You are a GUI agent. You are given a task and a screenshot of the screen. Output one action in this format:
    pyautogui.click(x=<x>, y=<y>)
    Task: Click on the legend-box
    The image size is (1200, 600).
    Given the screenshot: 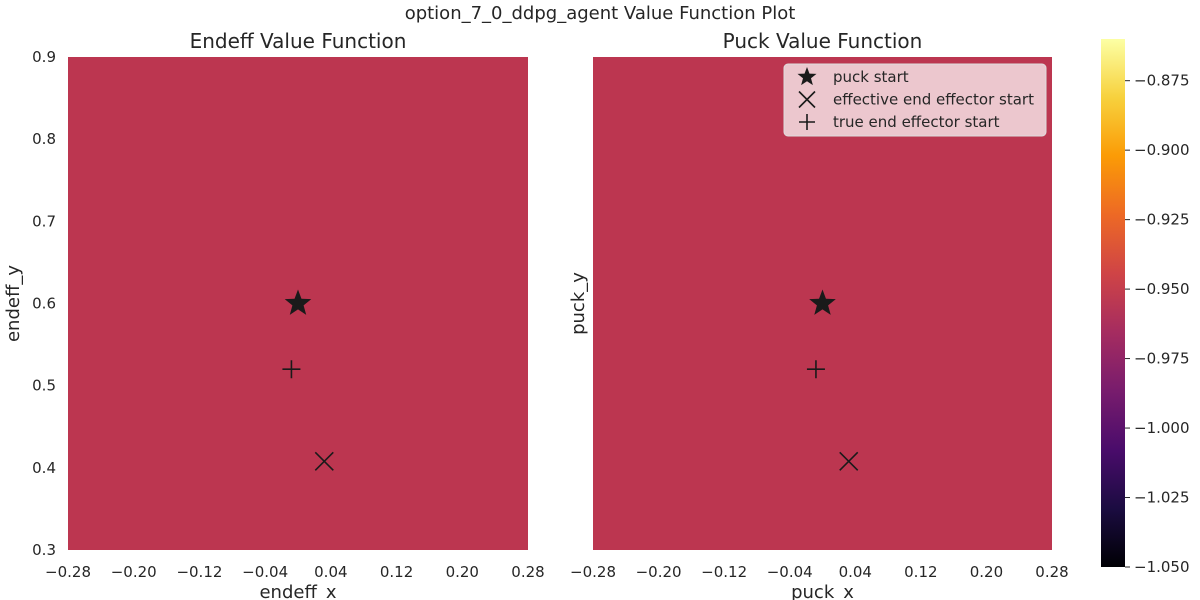 What is the action you would take?
    pyautogui.click(x=915, y=100)
    